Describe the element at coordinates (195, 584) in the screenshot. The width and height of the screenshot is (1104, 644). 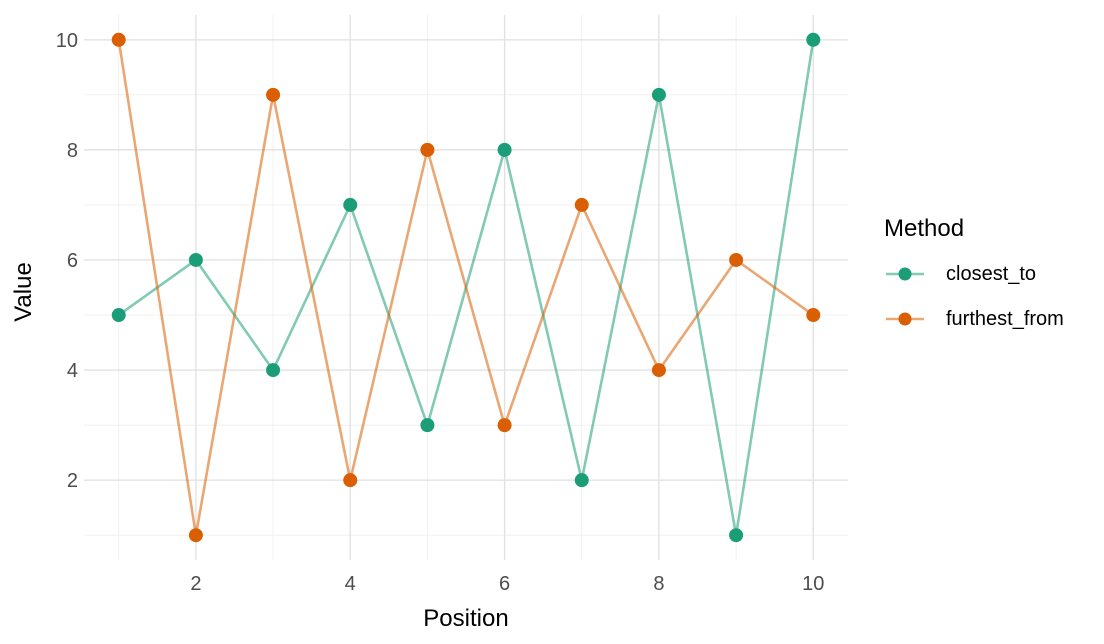
I see `x-tick-label: 2` at that location.